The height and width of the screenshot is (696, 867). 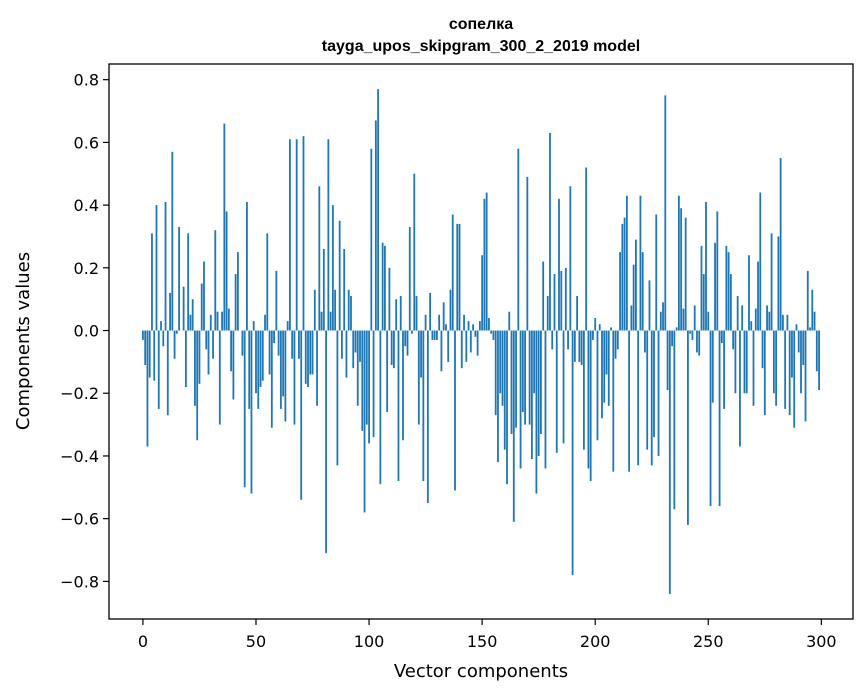 What do you see at coordinates (86, 205) in the screenshot?
I see `y-tick-label: 0.4` at bounding box center [86, 205].